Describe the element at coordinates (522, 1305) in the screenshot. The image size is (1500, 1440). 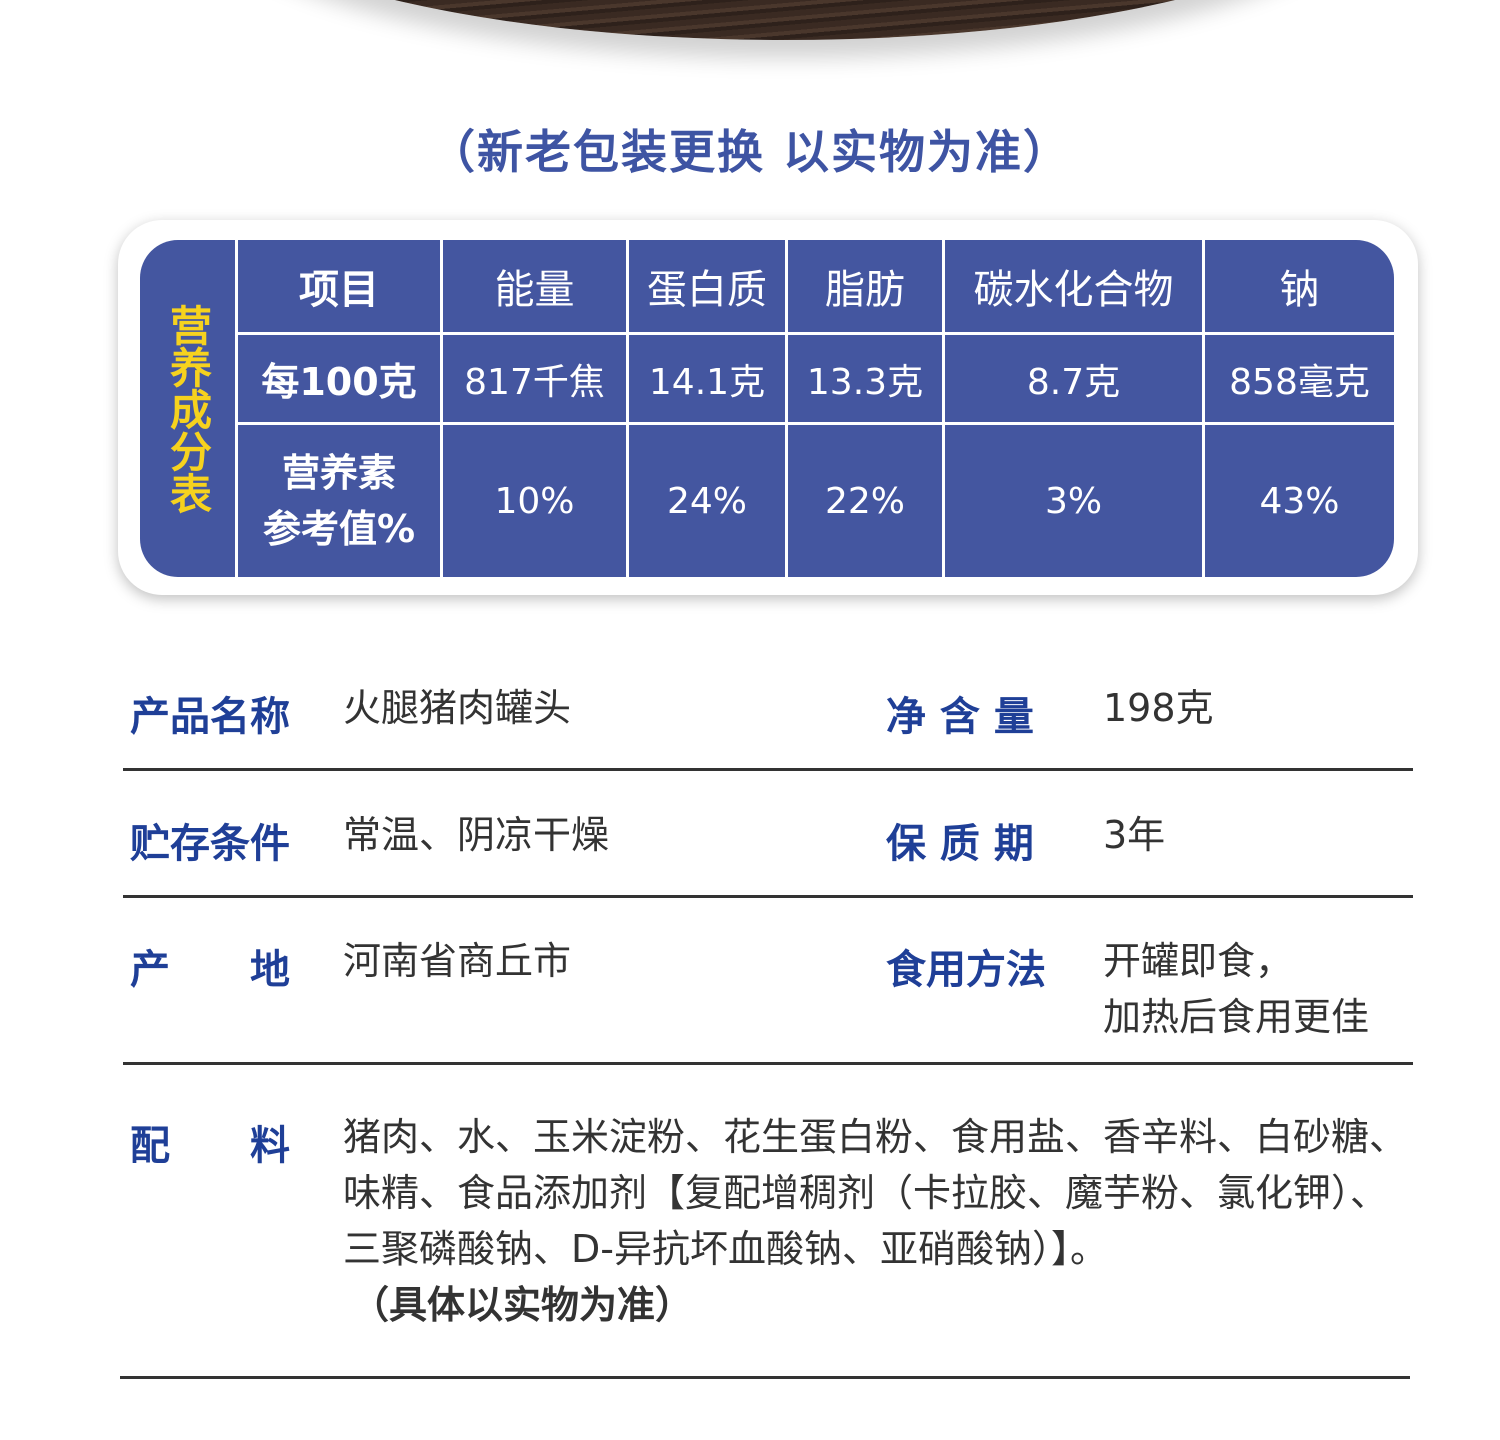
I see `ingredients-note: （具体以实物为准）` at that location.